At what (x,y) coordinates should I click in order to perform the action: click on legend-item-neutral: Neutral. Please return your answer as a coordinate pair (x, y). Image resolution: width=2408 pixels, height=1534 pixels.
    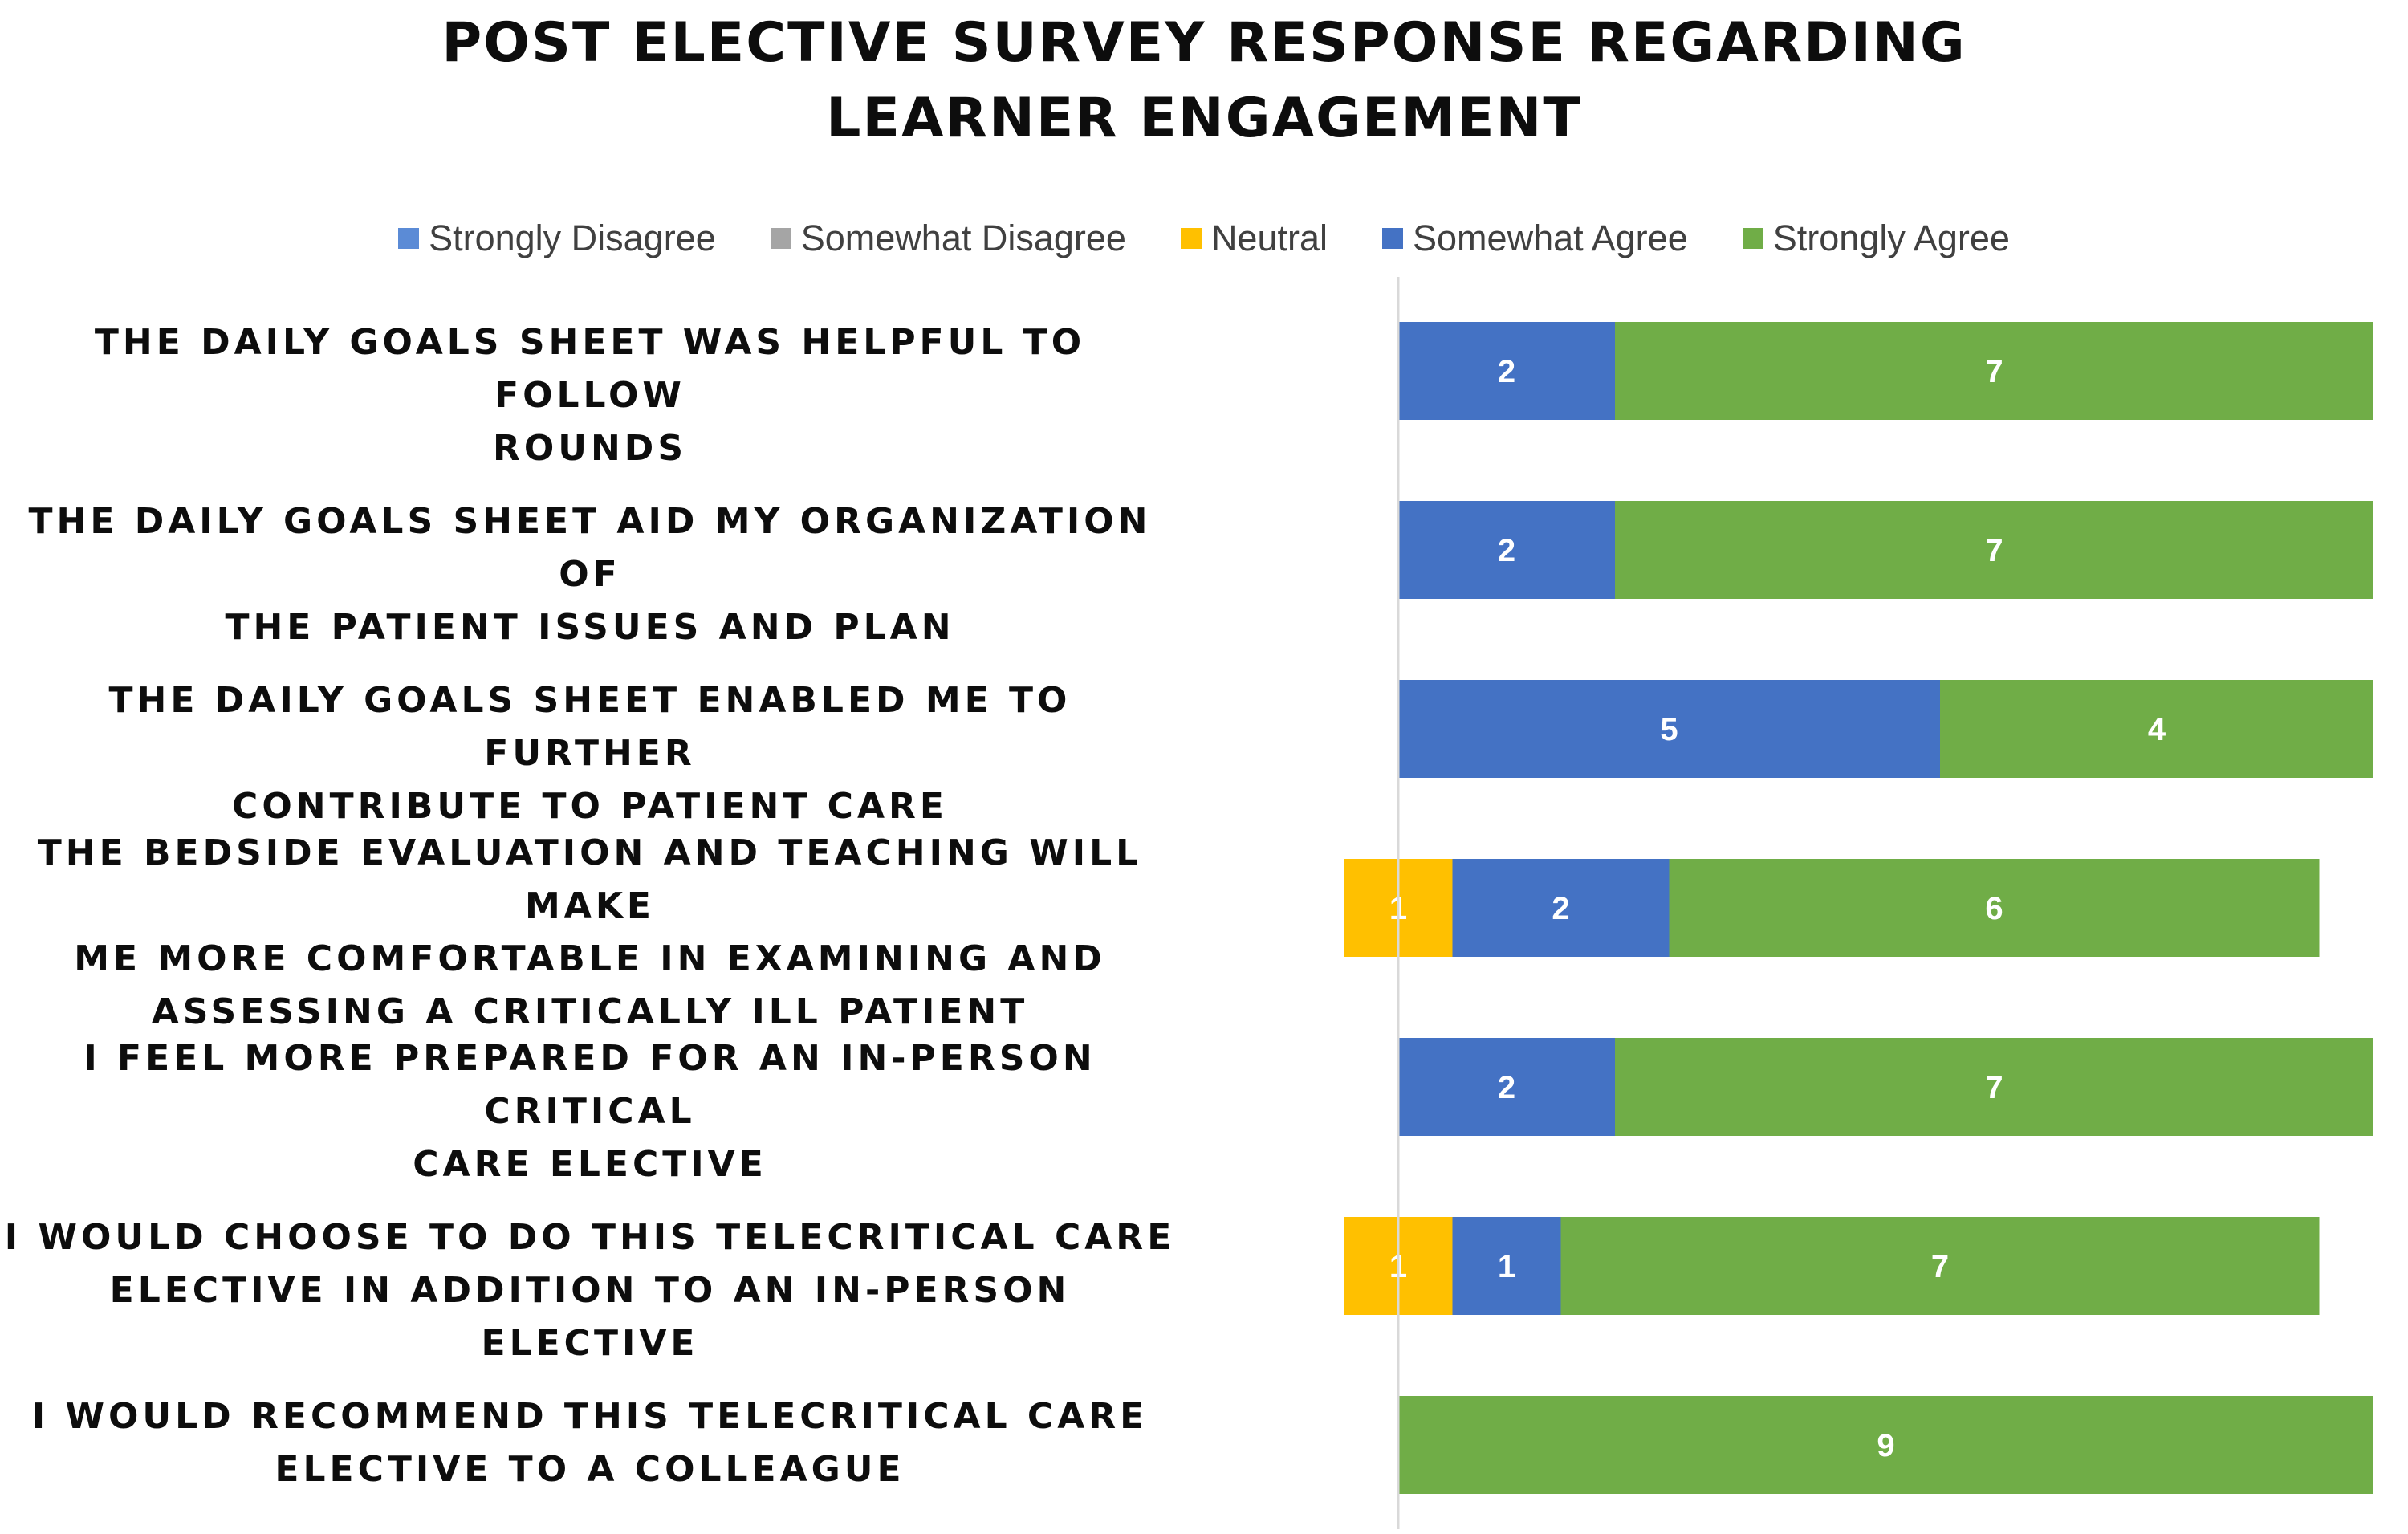
    Looking at the image, I should click on (1254, 238).